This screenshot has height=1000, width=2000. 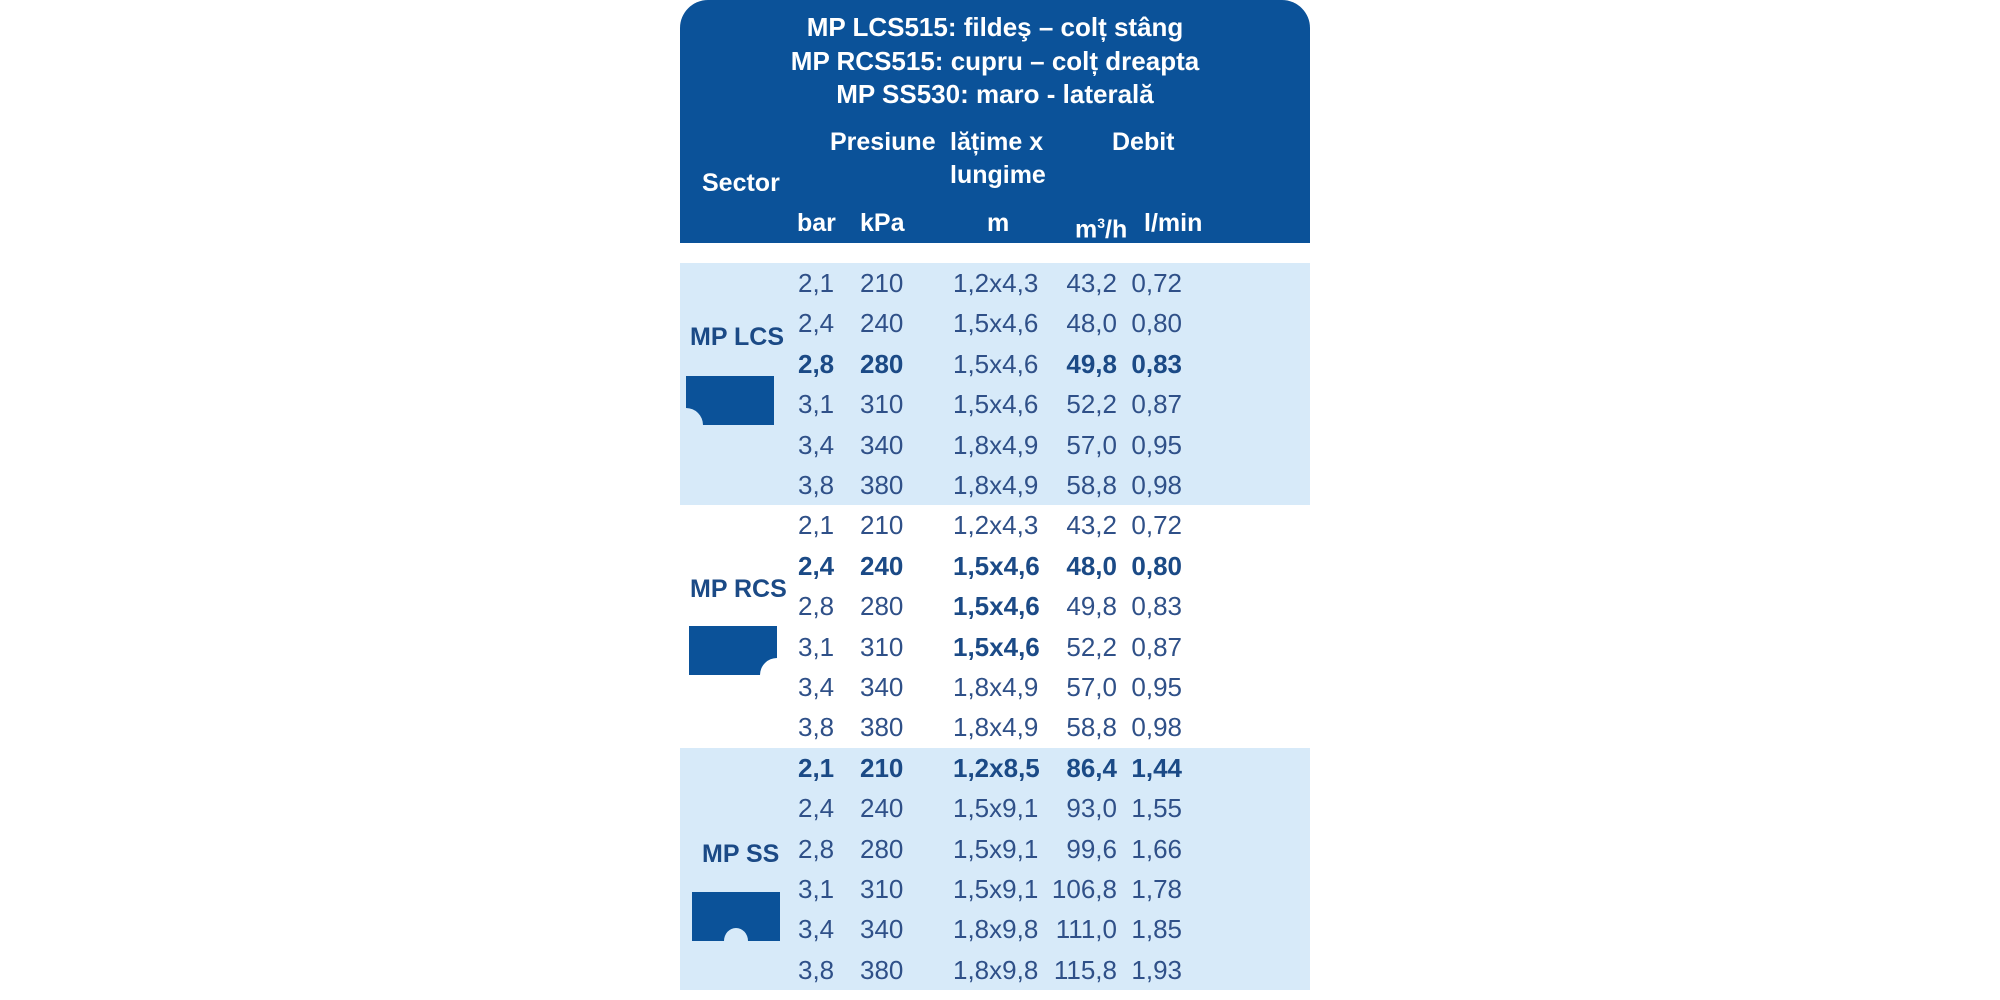 I want to click on cell-bar: 3,4, so click(x=816, y=444).